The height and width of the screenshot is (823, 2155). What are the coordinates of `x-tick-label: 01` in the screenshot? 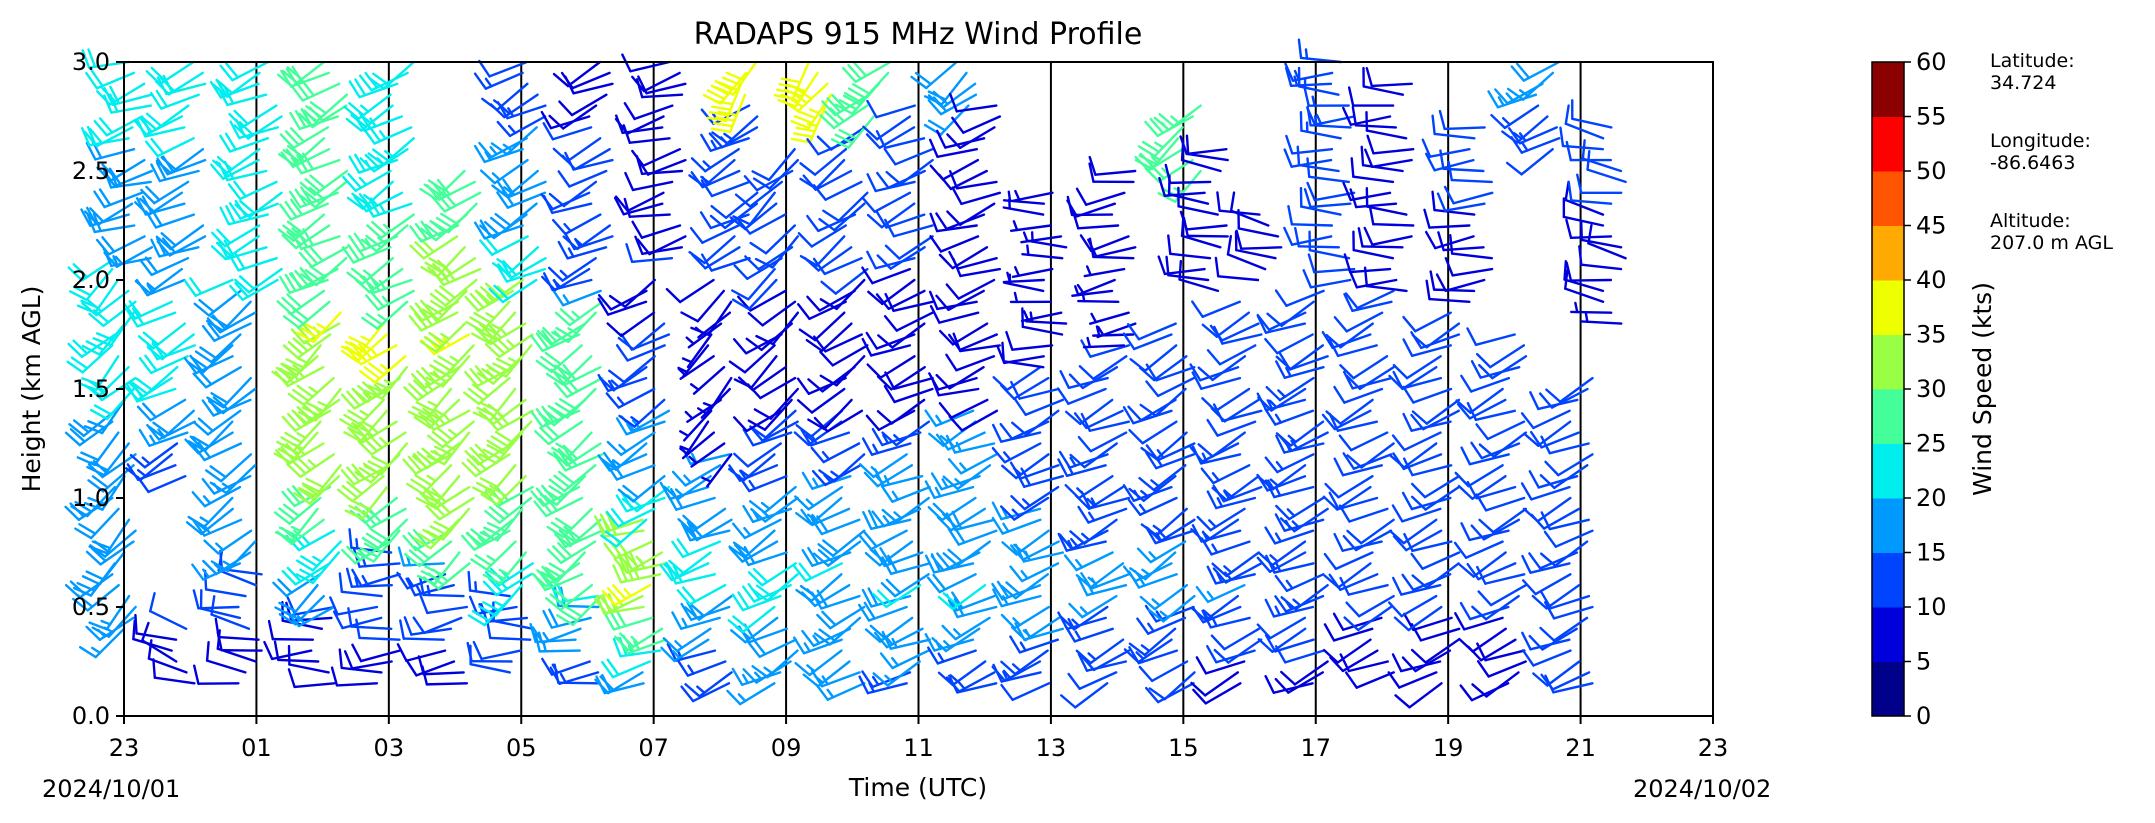 It's located at (256, 748).